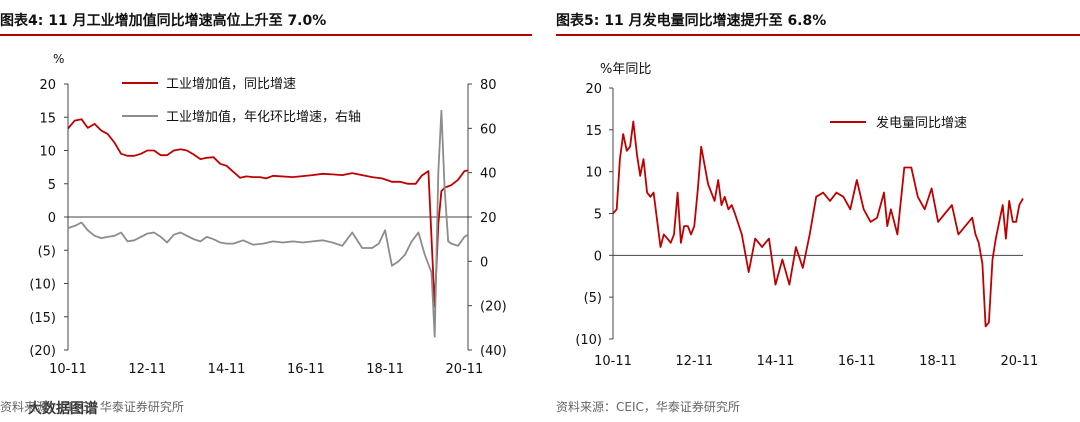 The width and height of the screenshot is (1080, 422). What do you see at coordinates (818, 35) in the screenshot?
I see `right-title-rule` at bounding box center [818, 35].